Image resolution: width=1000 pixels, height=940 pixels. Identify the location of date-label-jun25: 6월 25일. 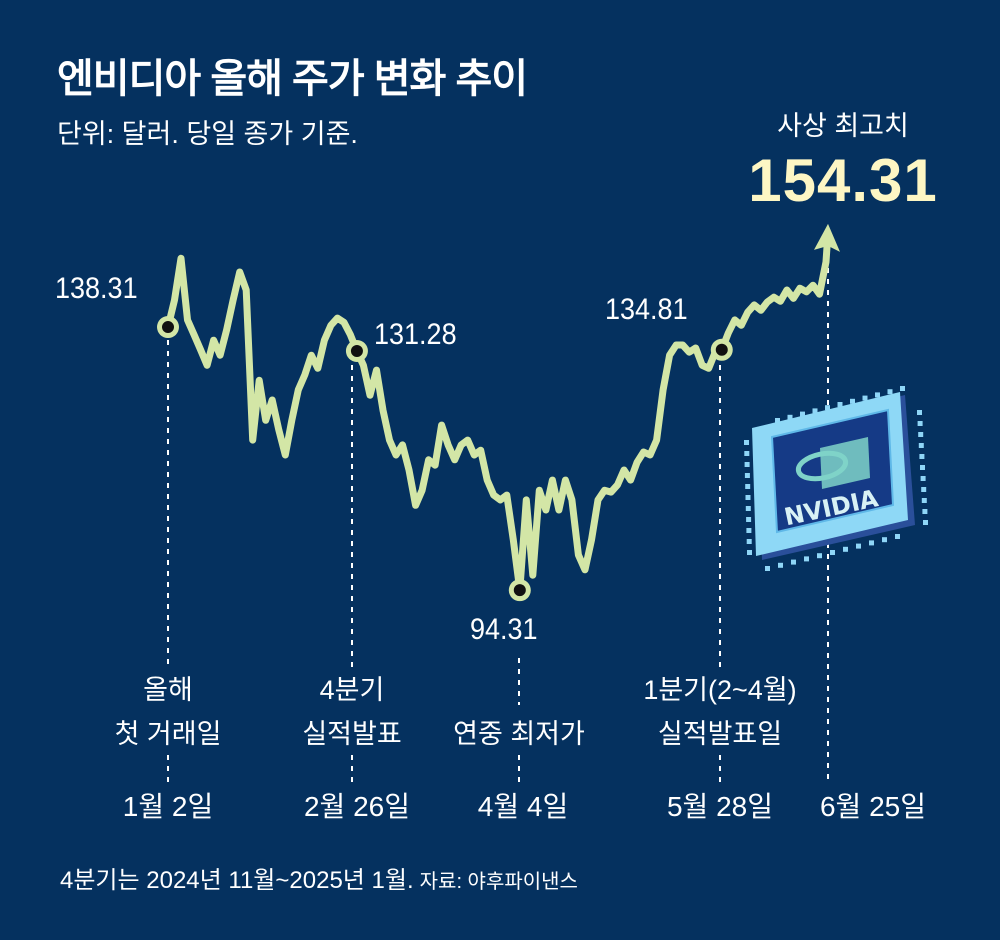
(873, 806).